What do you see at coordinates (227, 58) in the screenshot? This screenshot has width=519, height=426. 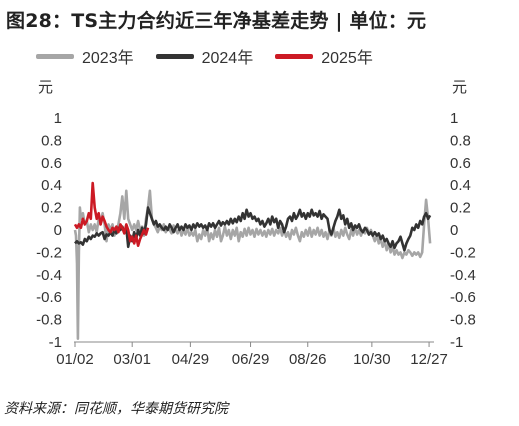 I see `legend-label-2024: 2024年` at bounding box center [227, 58].